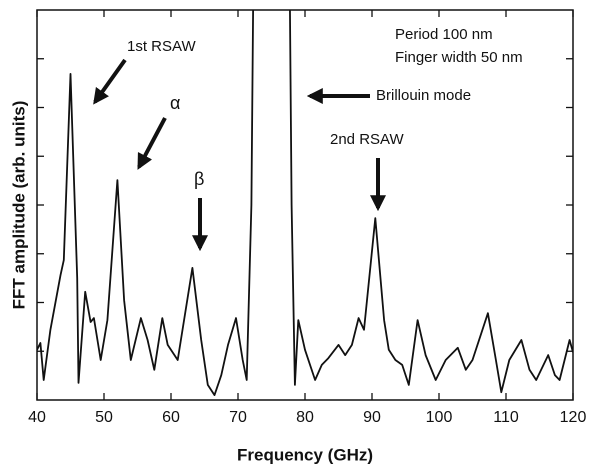  What do you see at coordinates (238, 417) in the screenshot?
I see `x-tick-label: 70` at bounding box center [238, 417].